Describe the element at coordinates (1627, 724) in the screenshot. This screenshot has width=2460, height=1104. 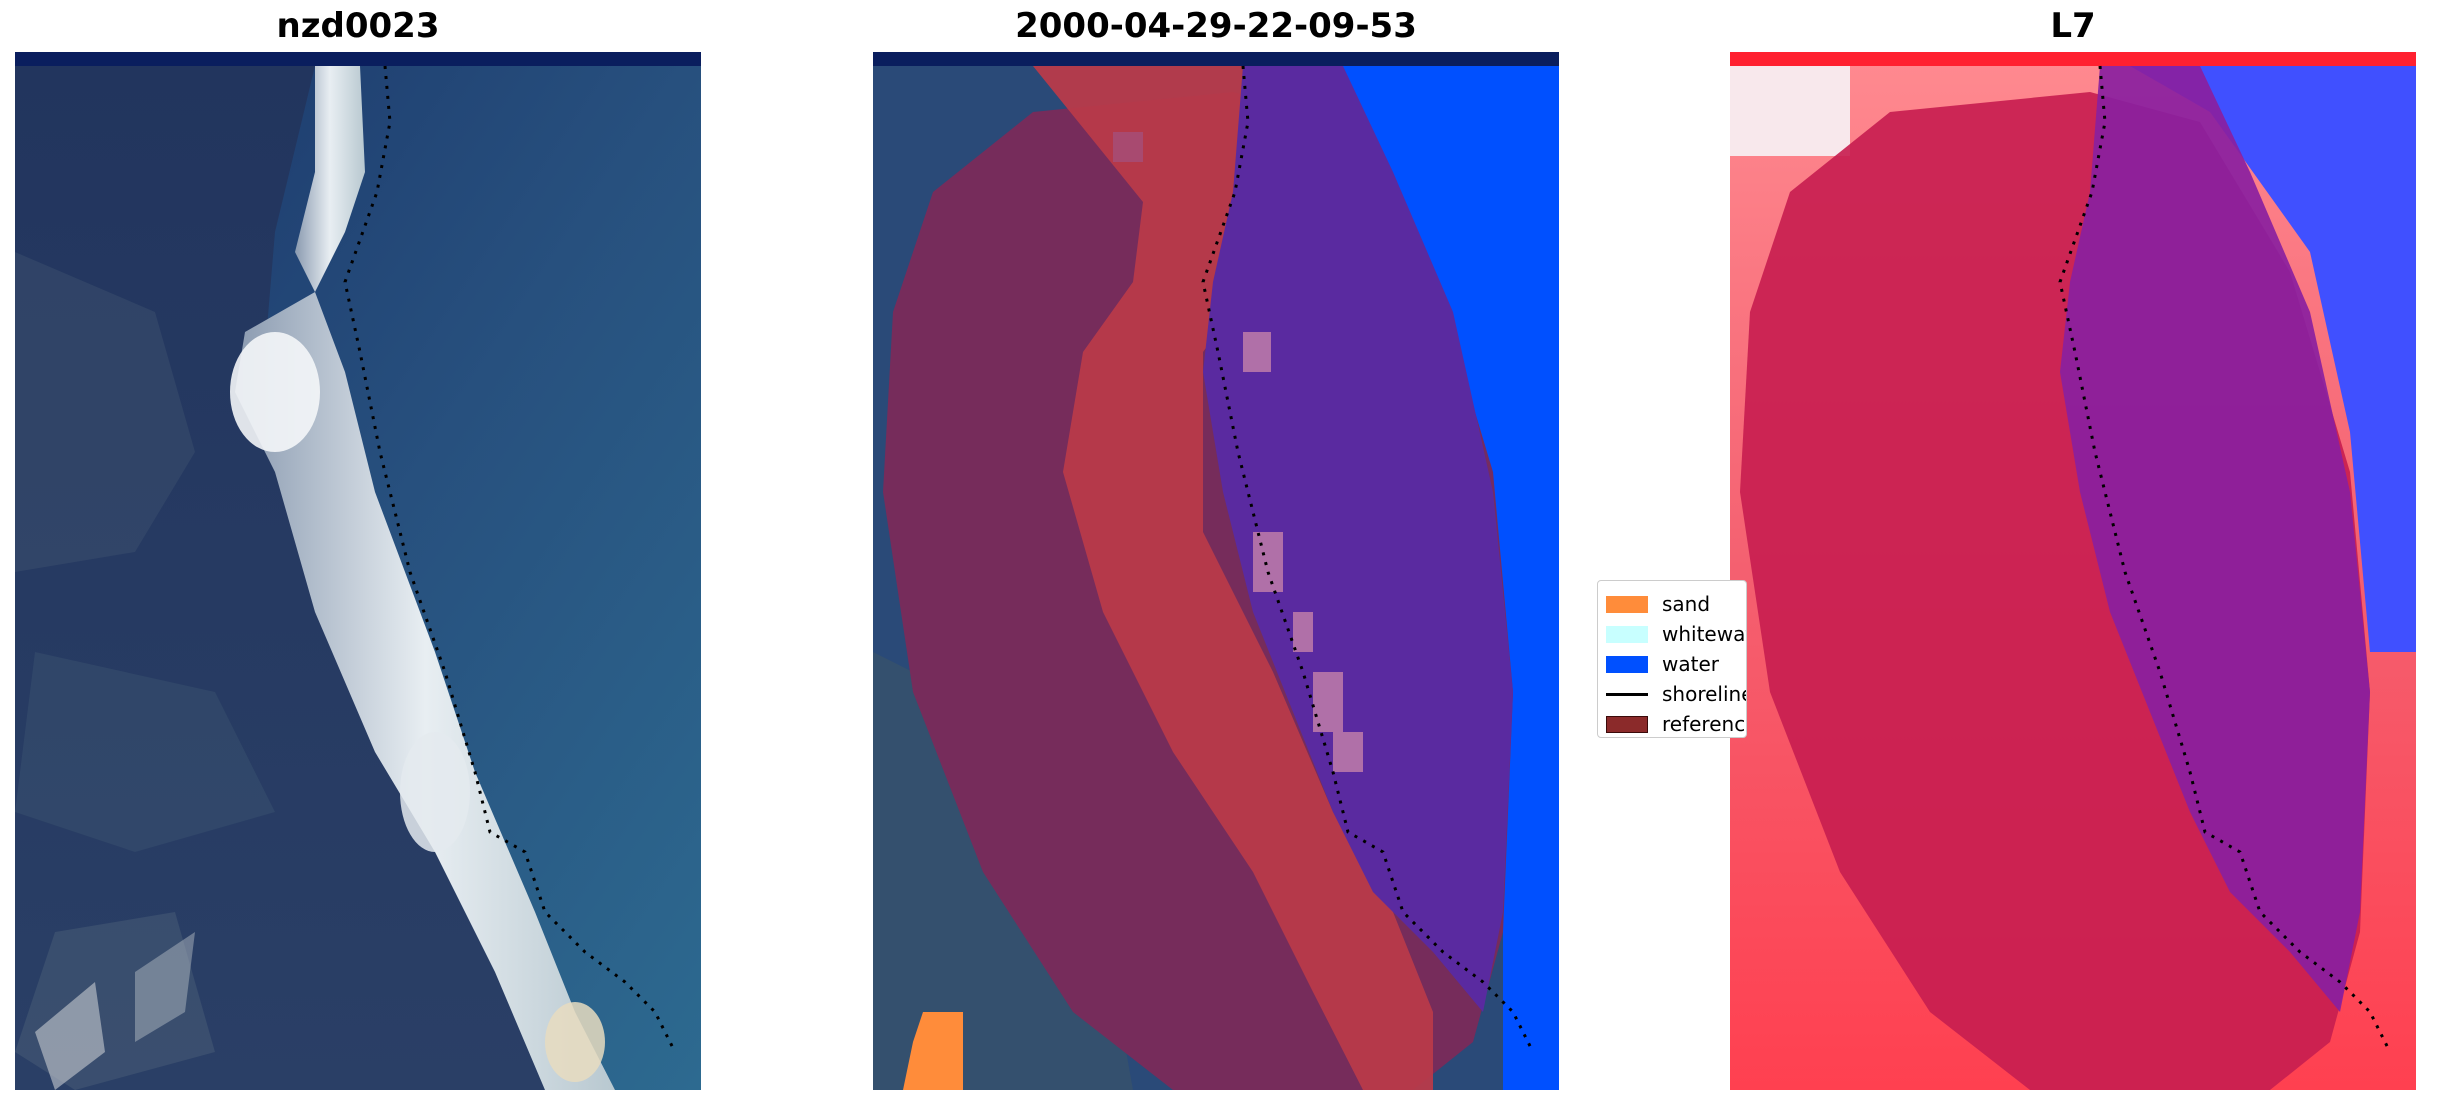
I see `legend-swatch-reference` at that location.